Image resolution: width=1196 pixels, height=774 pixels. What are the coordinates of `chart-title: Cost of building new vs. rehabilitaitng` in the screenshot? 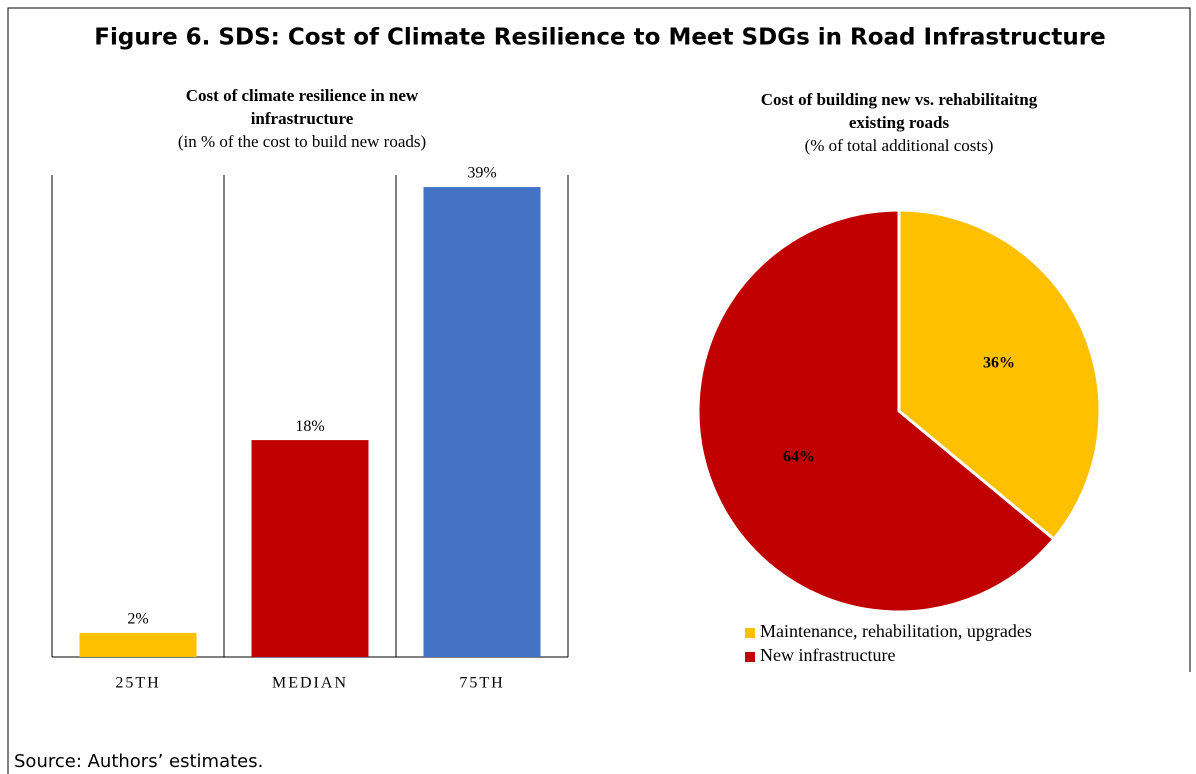 It's located at (899, 99).